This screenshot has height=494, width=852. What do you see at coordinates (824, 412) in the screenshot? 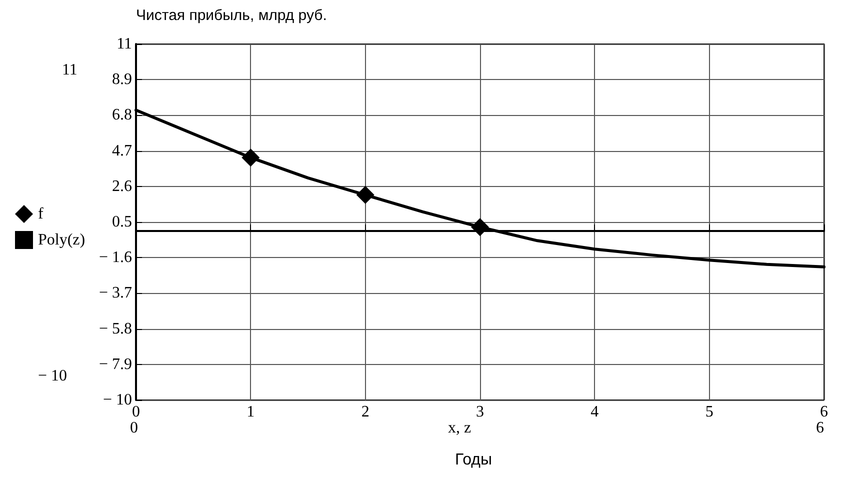
I see `x-tick-label: 6` at bounding box center [824, 412].